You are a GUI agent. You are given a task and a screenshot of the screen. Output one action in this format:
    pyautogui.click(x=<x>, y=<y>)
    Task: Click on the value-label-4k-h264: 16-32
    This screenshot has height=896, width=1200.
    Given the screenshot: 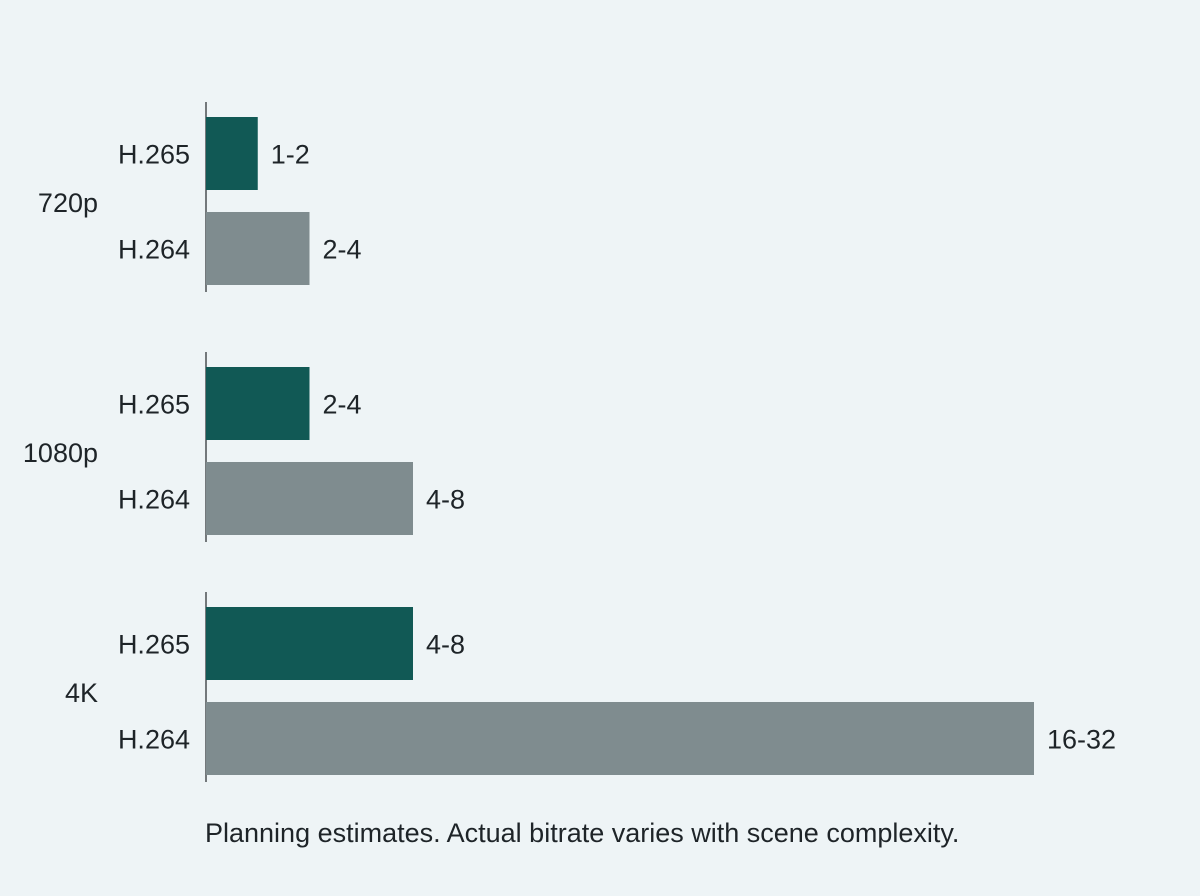 What is the action you would take?
    pyautogui.click(x=1081, y=740)
    